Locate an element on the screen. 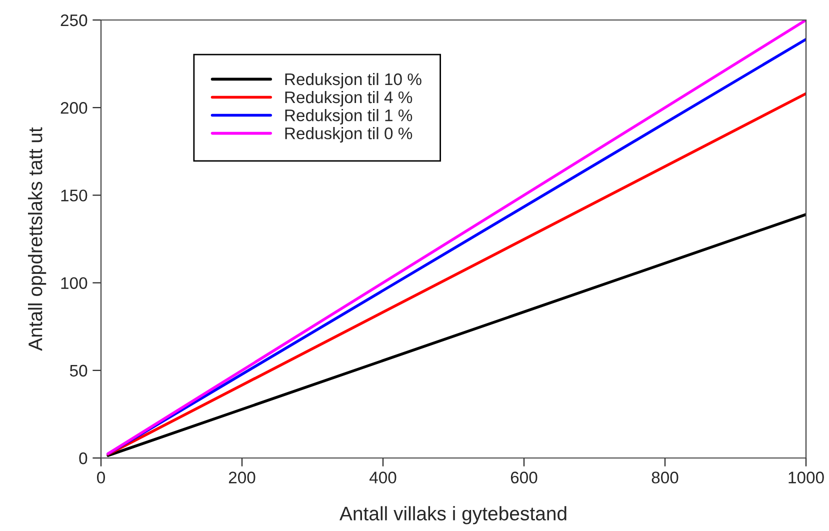  x-tick-label: 0 is located at coordinates (101, 478).